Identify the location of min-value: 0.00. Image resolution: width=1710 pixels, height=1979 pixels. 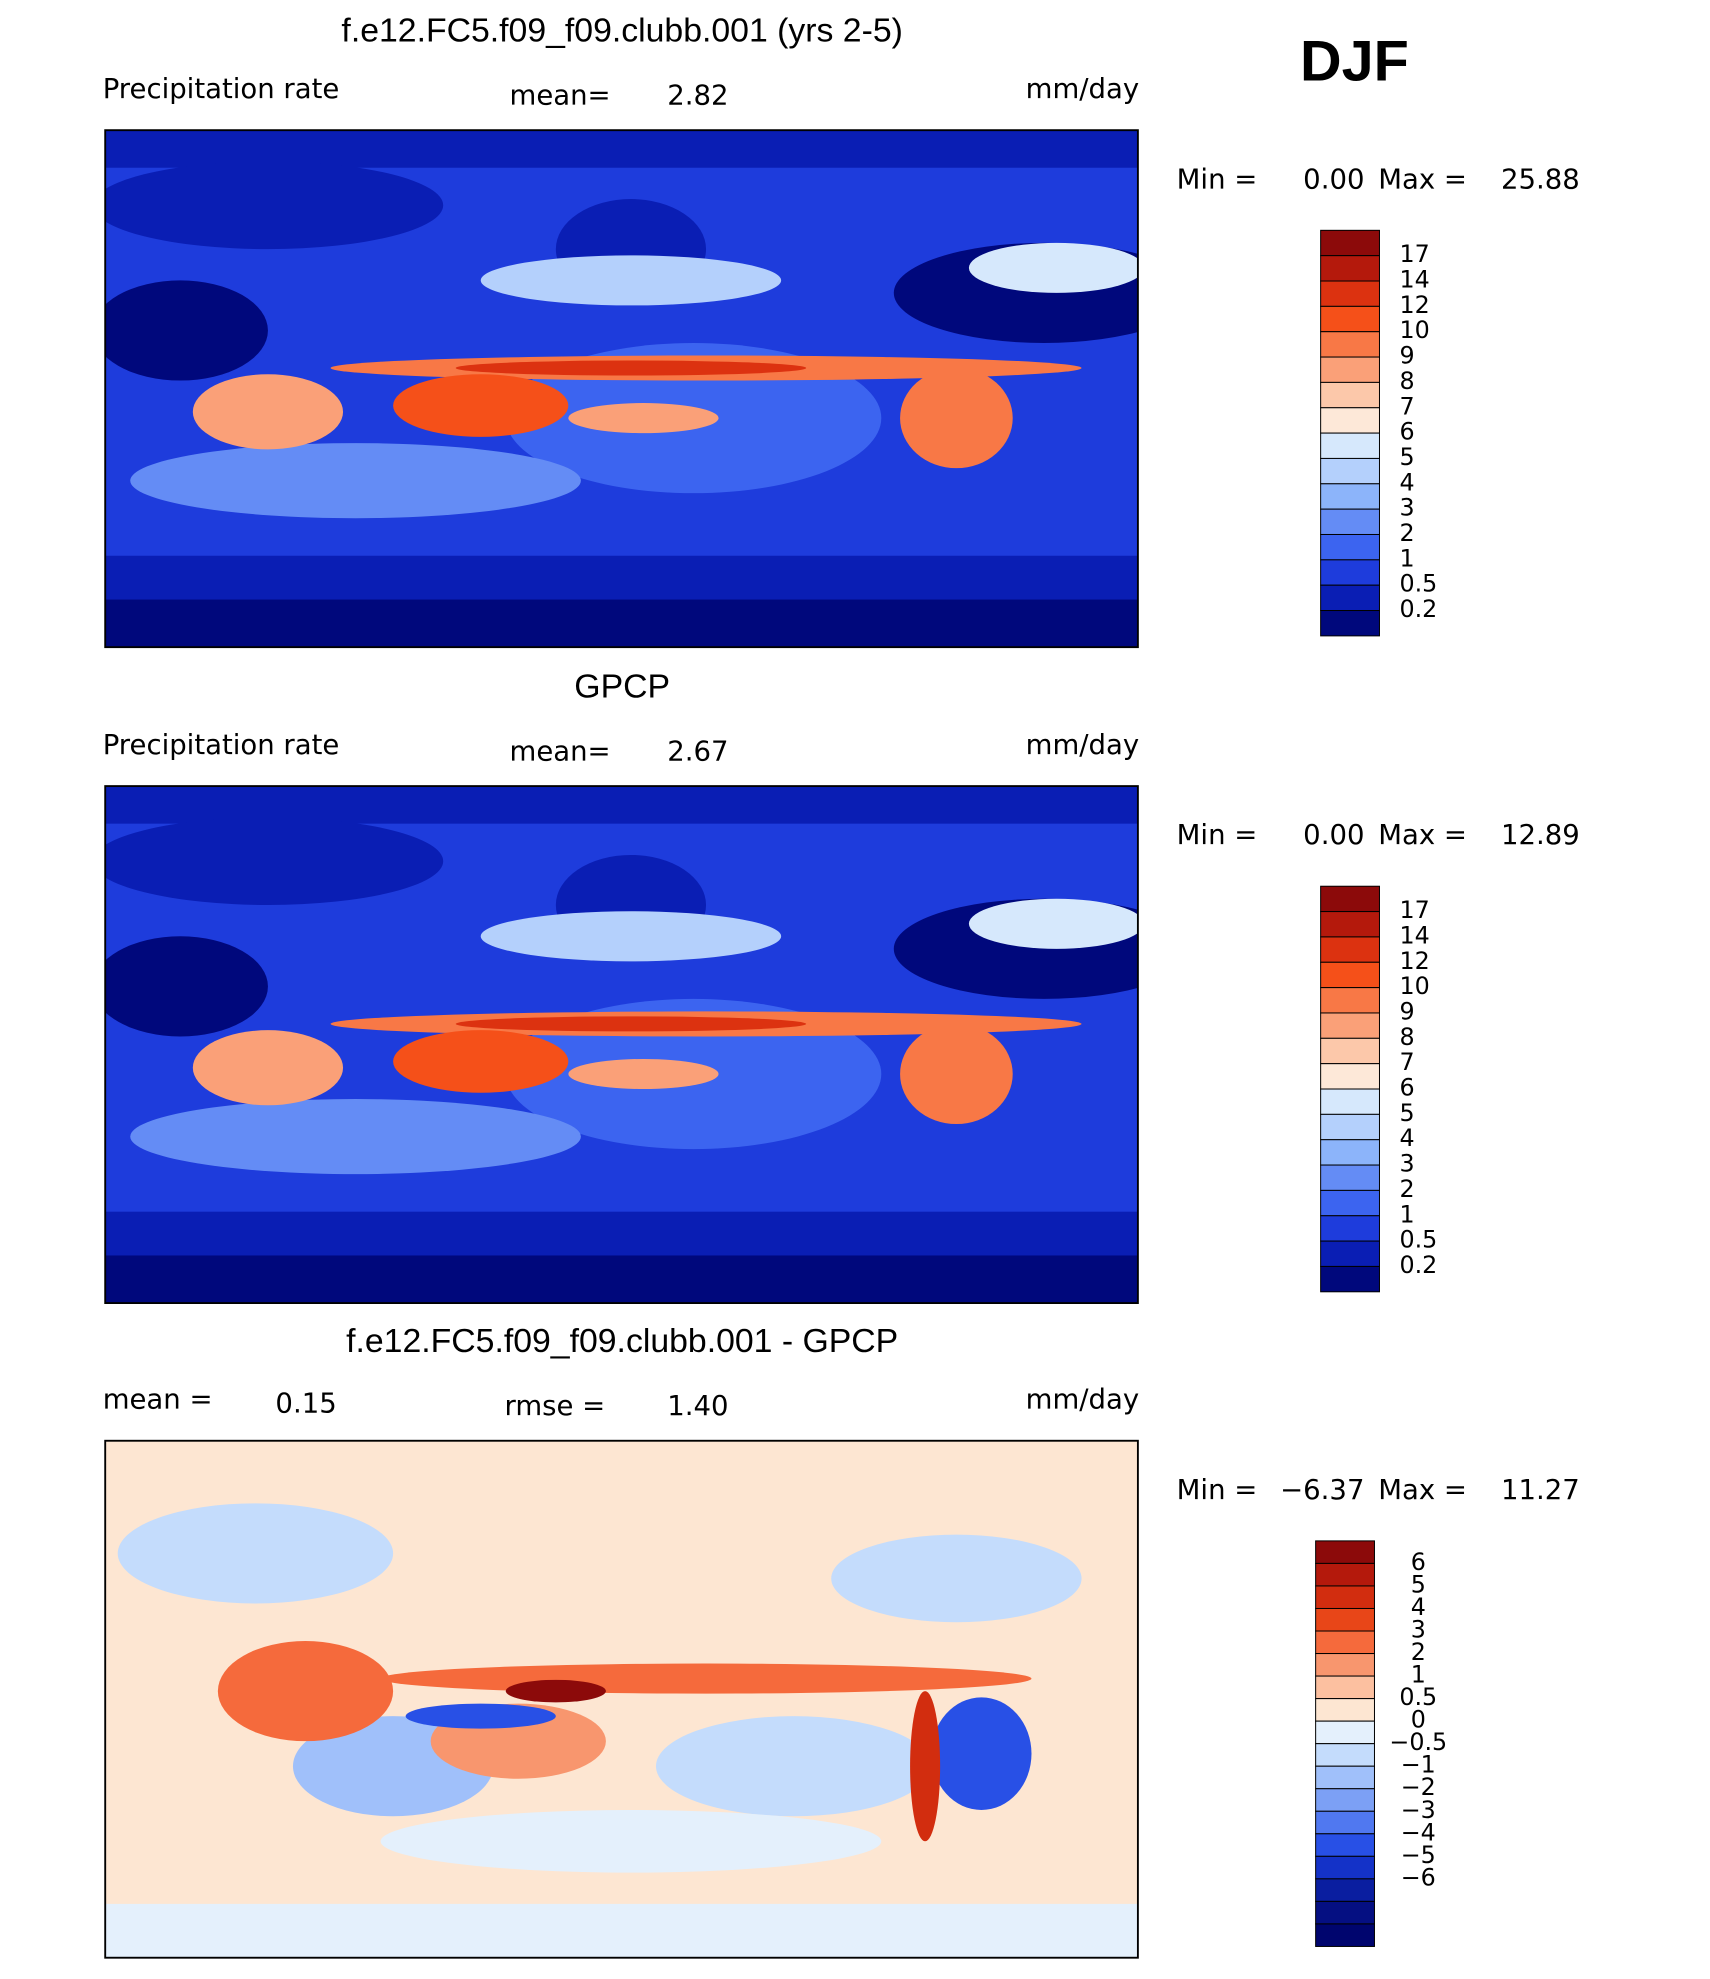
(1333, 179).